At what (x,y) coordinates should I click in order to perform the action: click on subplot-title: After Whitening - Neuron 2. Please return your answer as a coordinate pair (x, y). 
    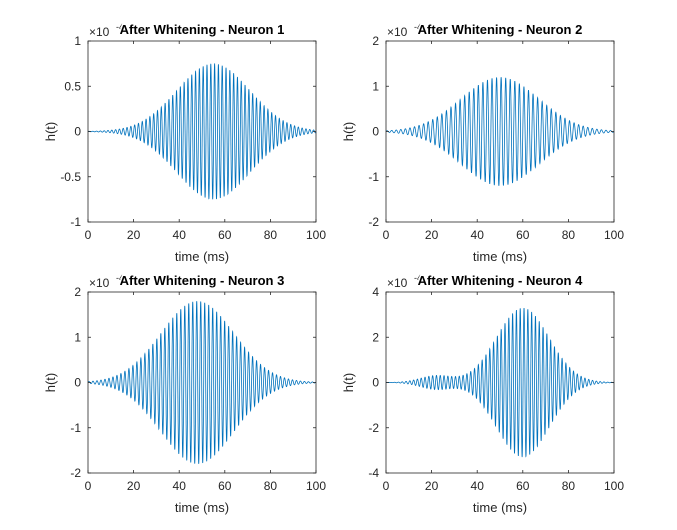
    Looking at the image, I should click on (500, 29).